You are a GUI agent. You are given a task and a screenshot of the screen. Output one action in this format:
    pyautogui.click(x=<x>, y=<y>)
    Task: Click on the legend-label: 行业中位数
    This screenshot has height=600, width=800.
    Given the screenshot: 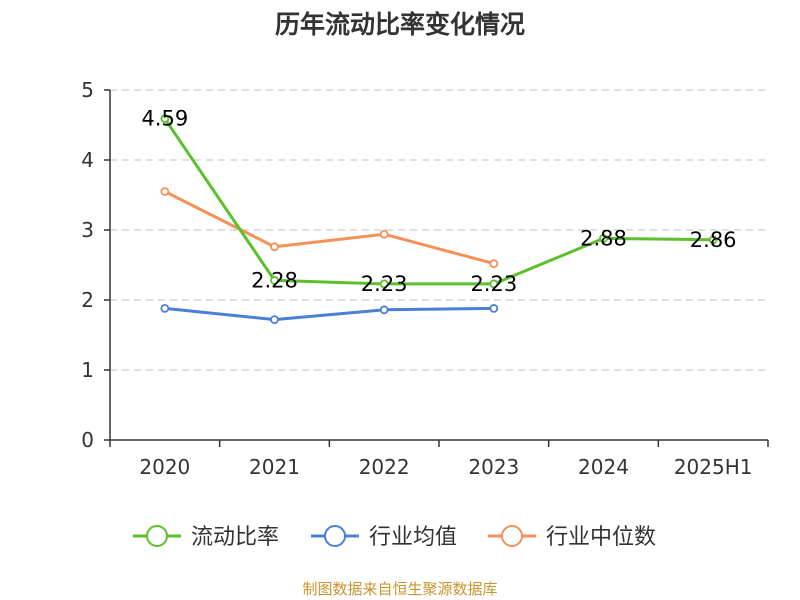 What is the action you would take?
    pyautogui.click(x=601, y=537)
    